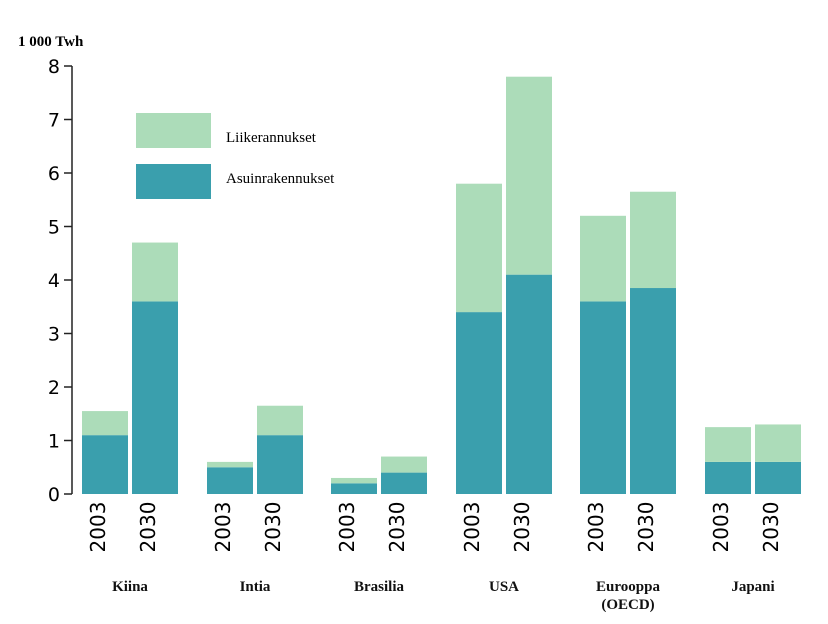 Image resolution: width=828 pixels, height=624 pixels. Describe the element at coordinates (628, 596) in the screenshot. I see `group-label: Eurooppa (OECD)` at that location.